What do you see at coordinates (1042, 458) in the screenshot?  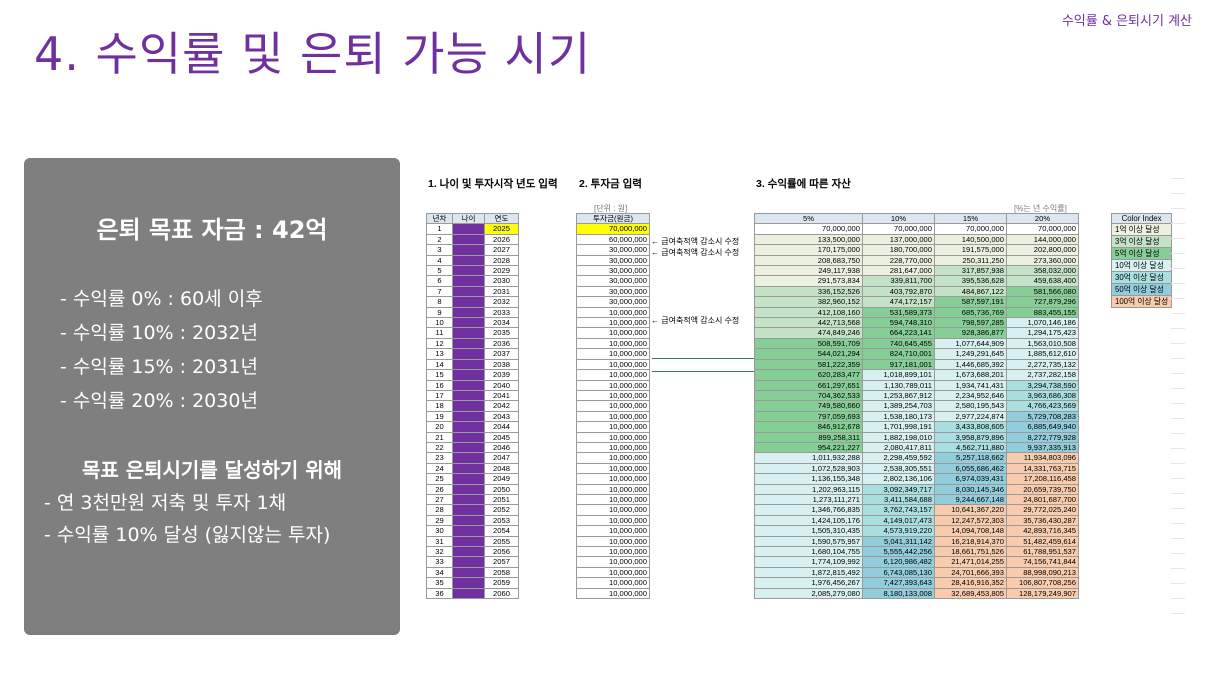 I see `return-cell: 11,934,803,096` at bounding box center [1042, 458].